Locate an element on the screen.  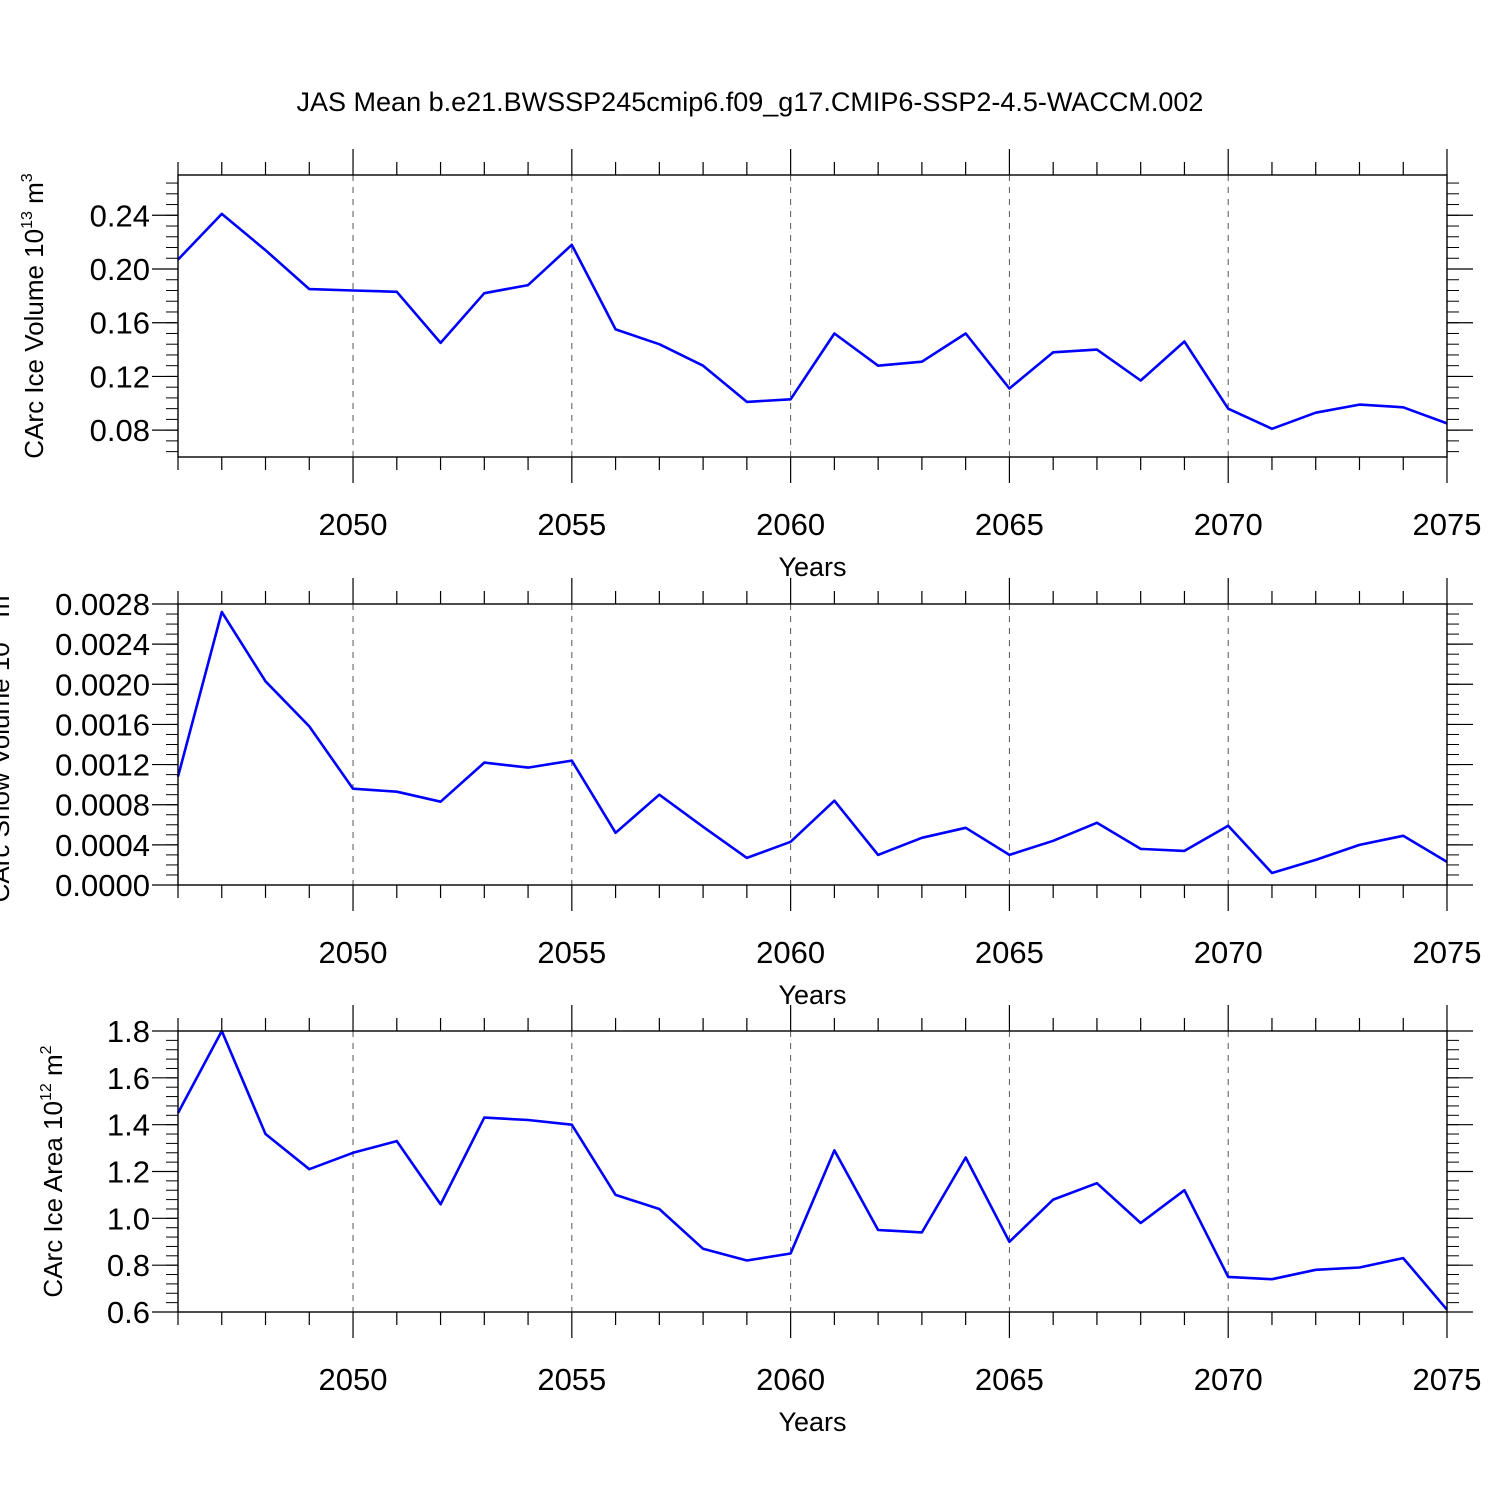
y-tick-label: 1.8 is located at coordinates (128, 1031).